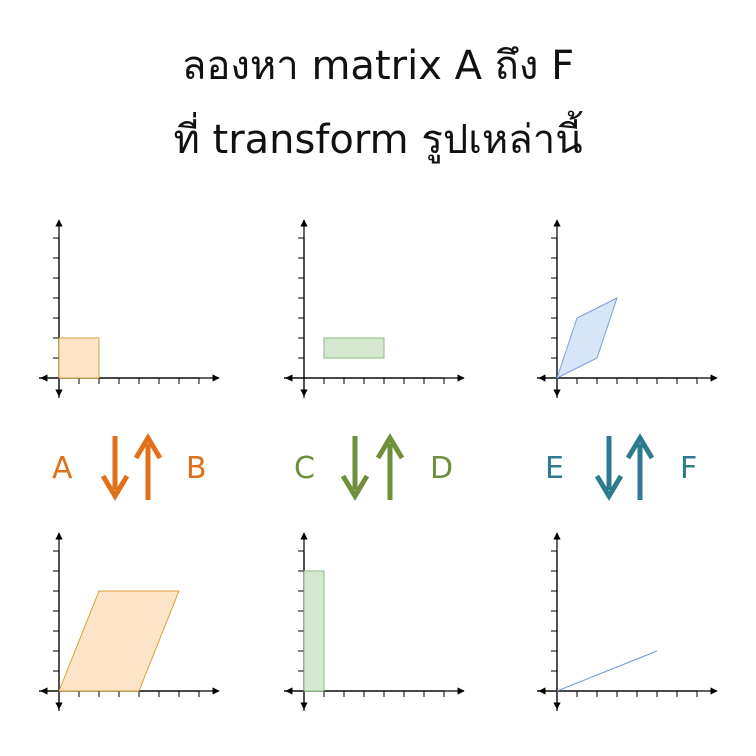 This screenshot has height=756, width=756. I want to click on label-b: B, so click(196, 468).